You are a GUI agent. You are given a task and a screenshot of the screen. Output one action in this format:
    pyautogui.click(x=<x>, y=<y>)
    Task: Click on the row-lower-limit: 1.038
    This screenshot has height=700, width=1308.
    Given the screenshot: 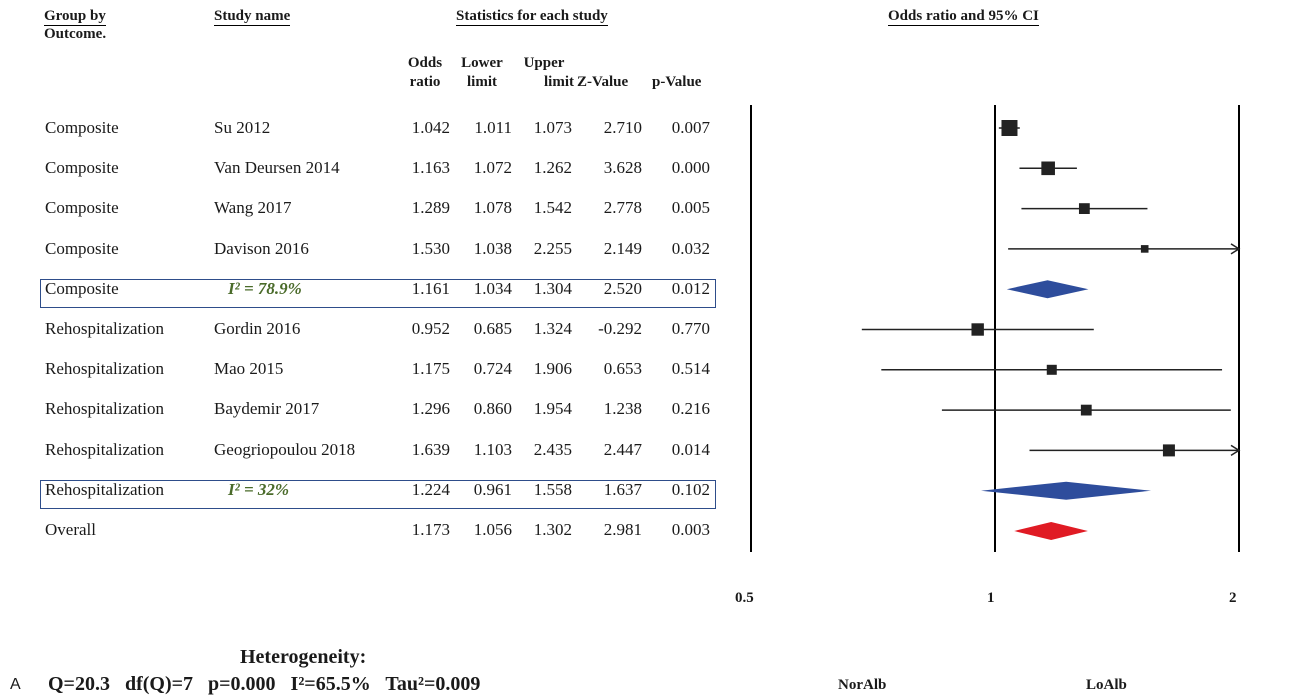 What is the action you would take?
    pyautogui.click(x=492, y=248)
    